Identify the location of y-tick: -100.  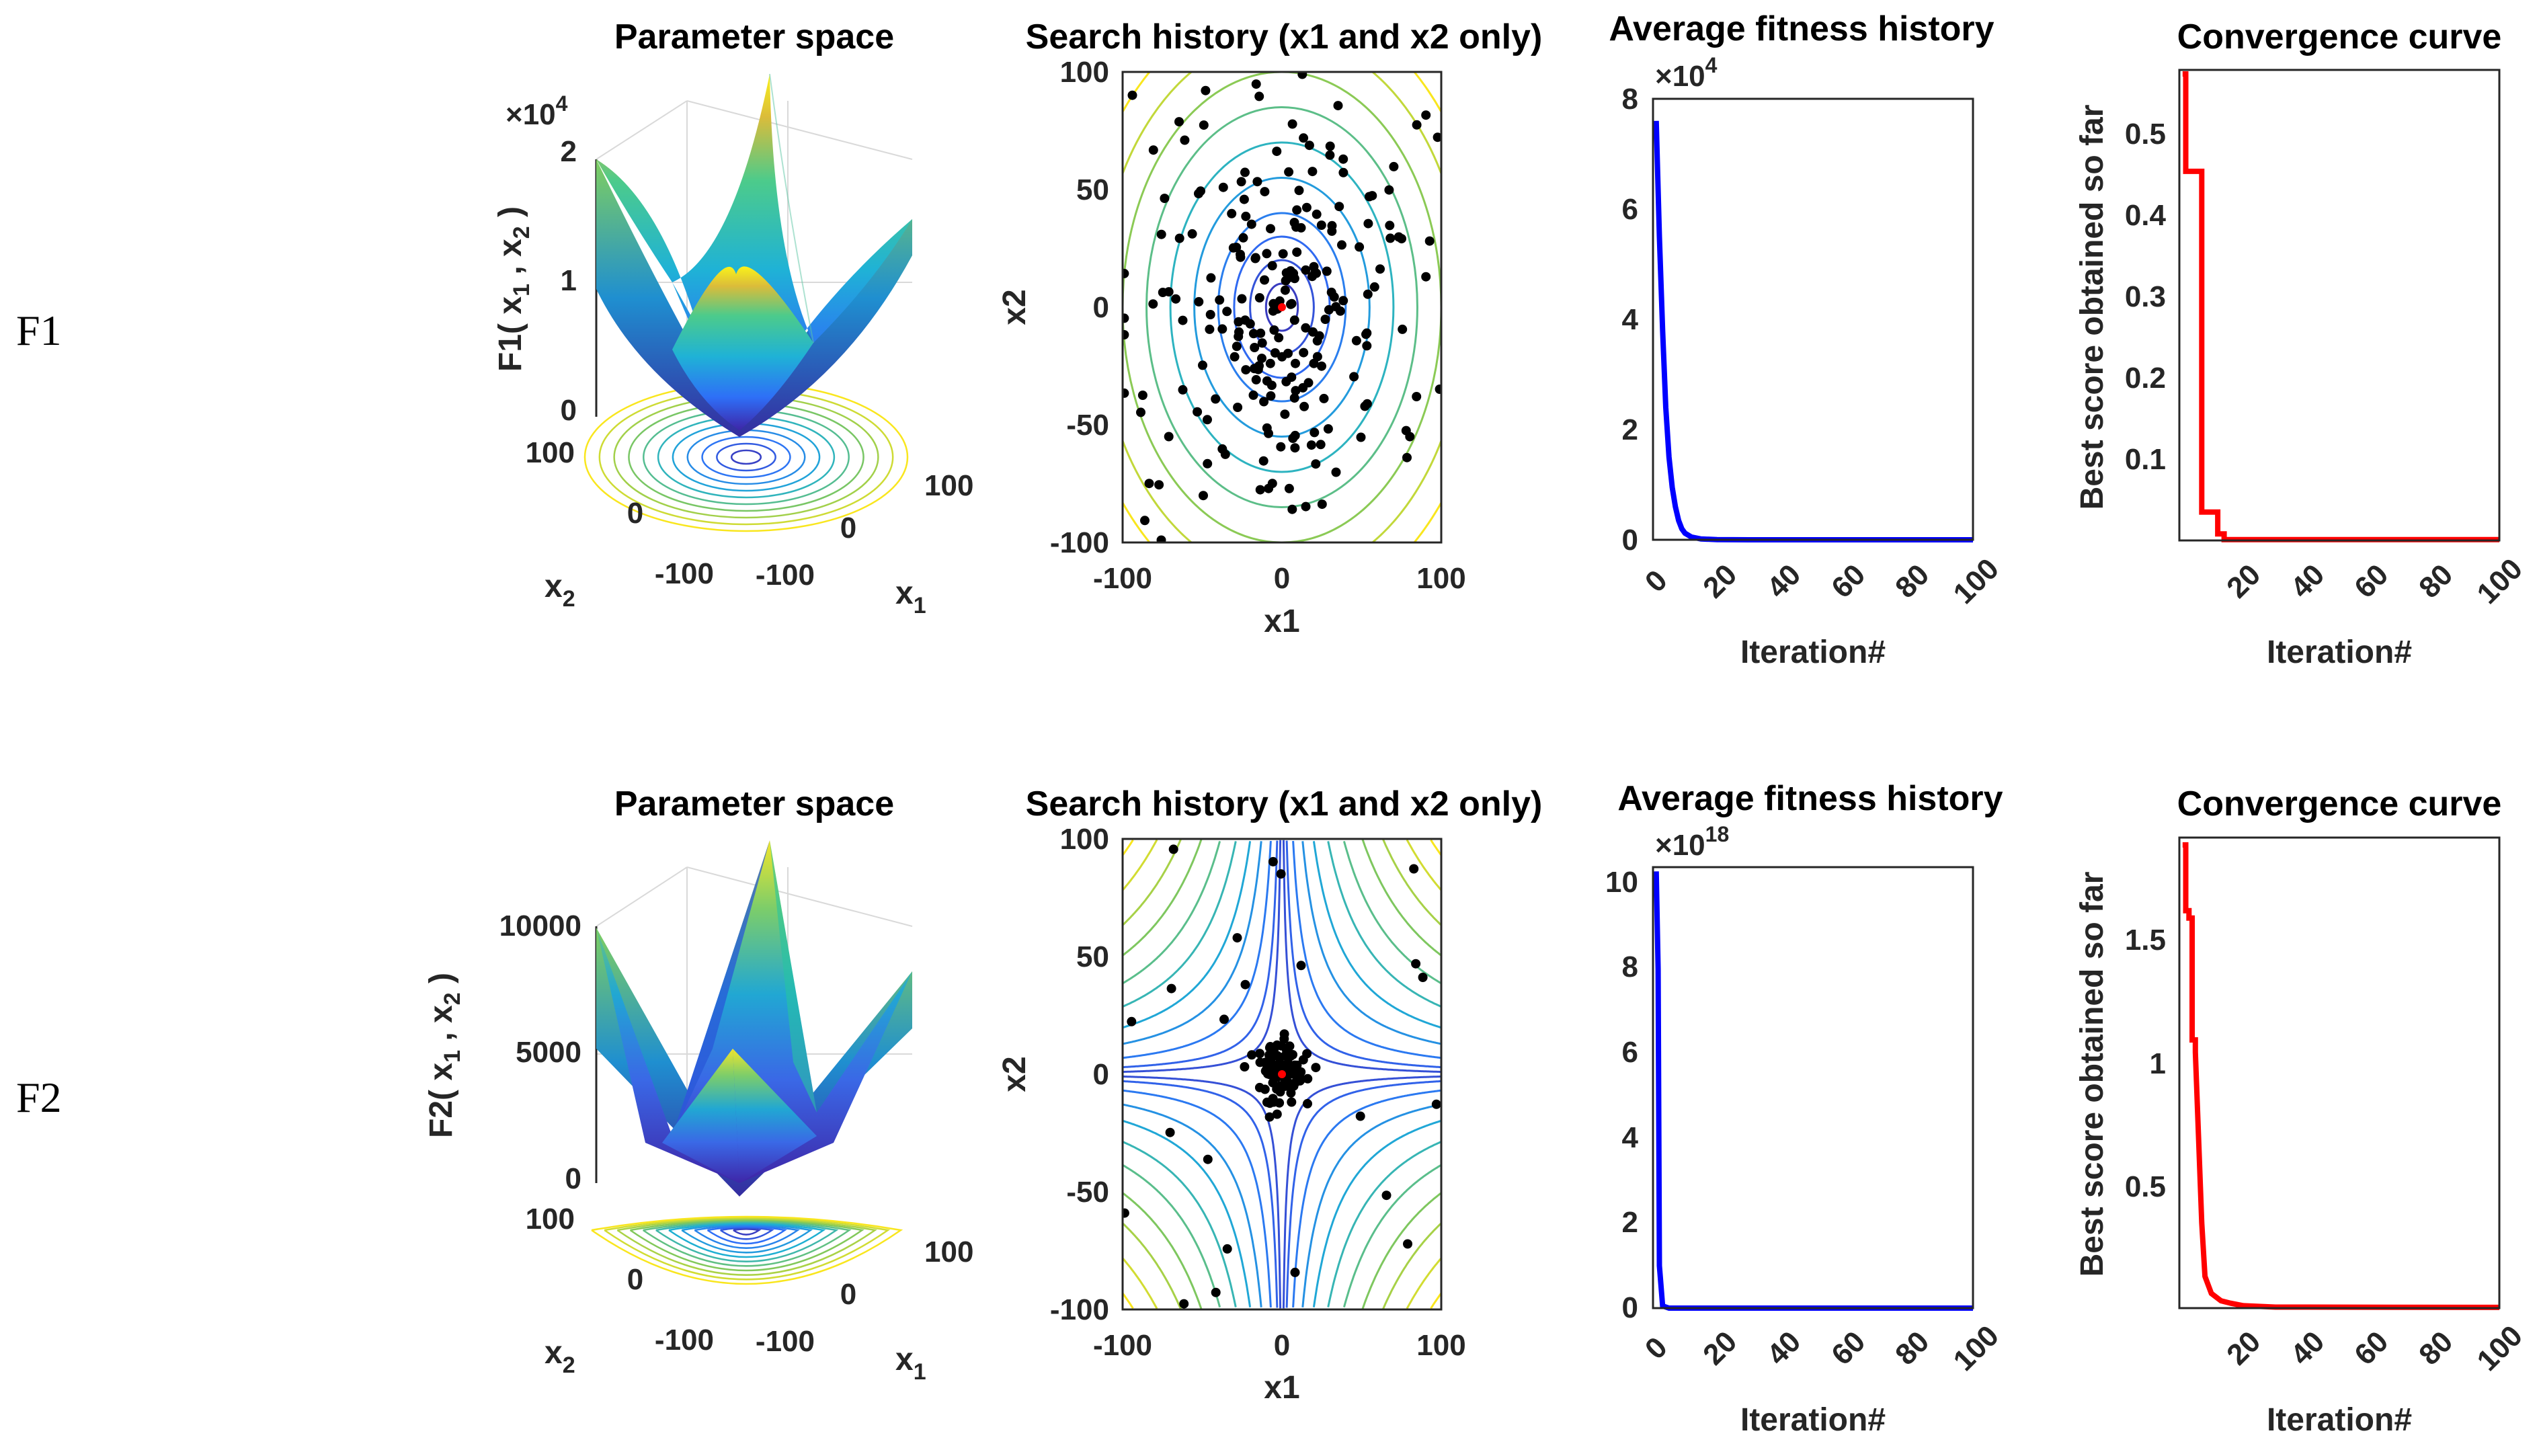
(1079, 542).